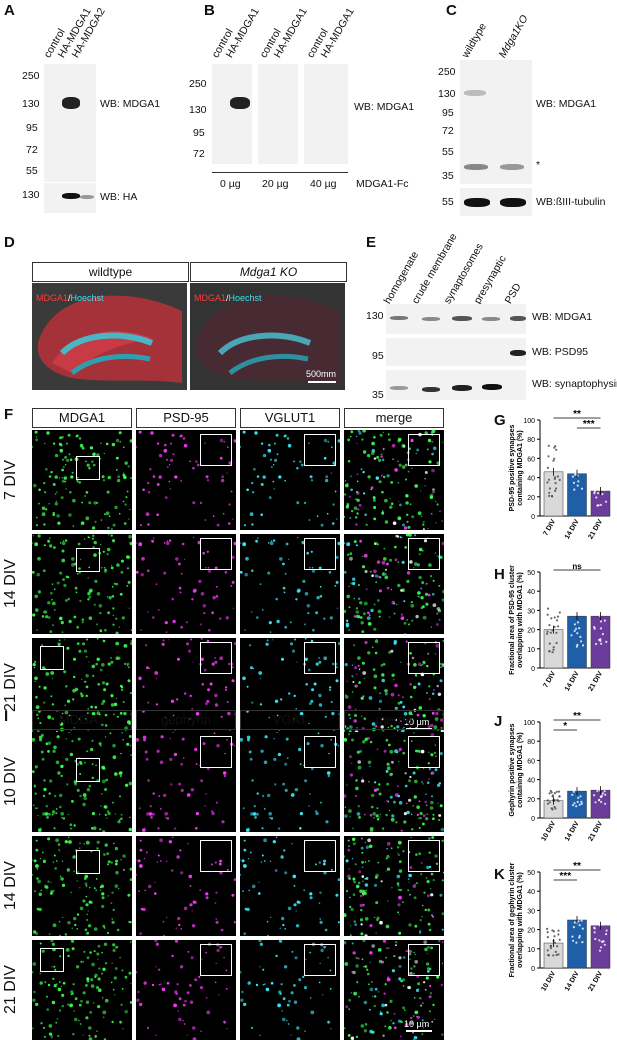 The height and width of the screenshot is (1040, 617). What do you see at coordinates (572, 831) in the screenshot?
I see `x-tick-label: 14 DIV` at bounding box center [572, 831].